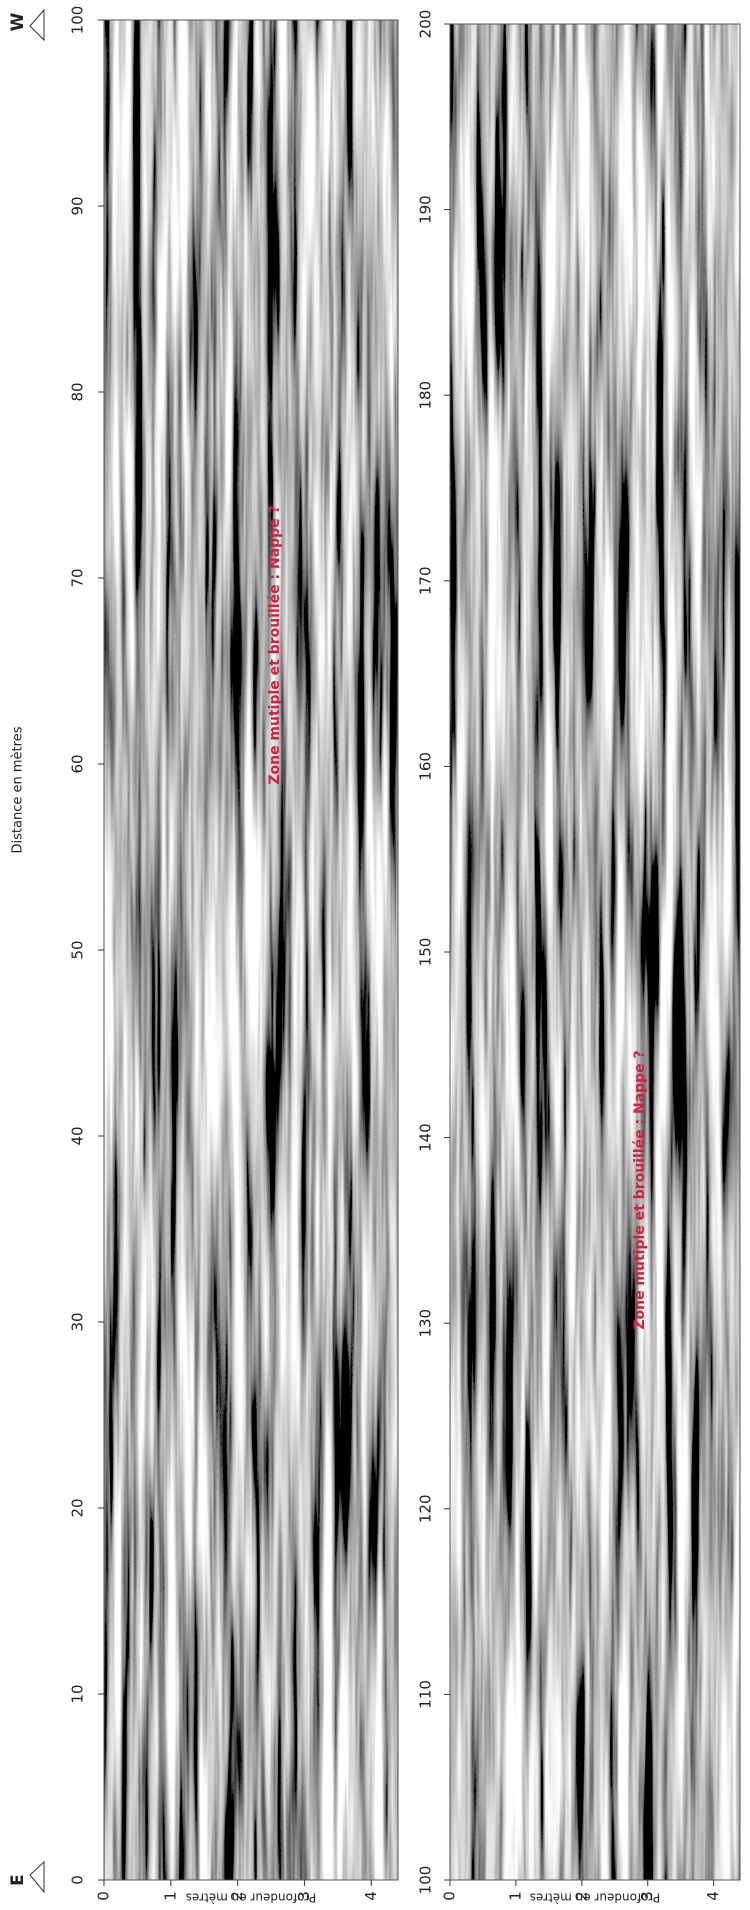 Image resolution: width=750 pixels, height=1910 pixels. What do you see at coordinates (78, 1321) in the screenshot?
I see `distance-tick-label: 30` at bounding box center [78, 1321].